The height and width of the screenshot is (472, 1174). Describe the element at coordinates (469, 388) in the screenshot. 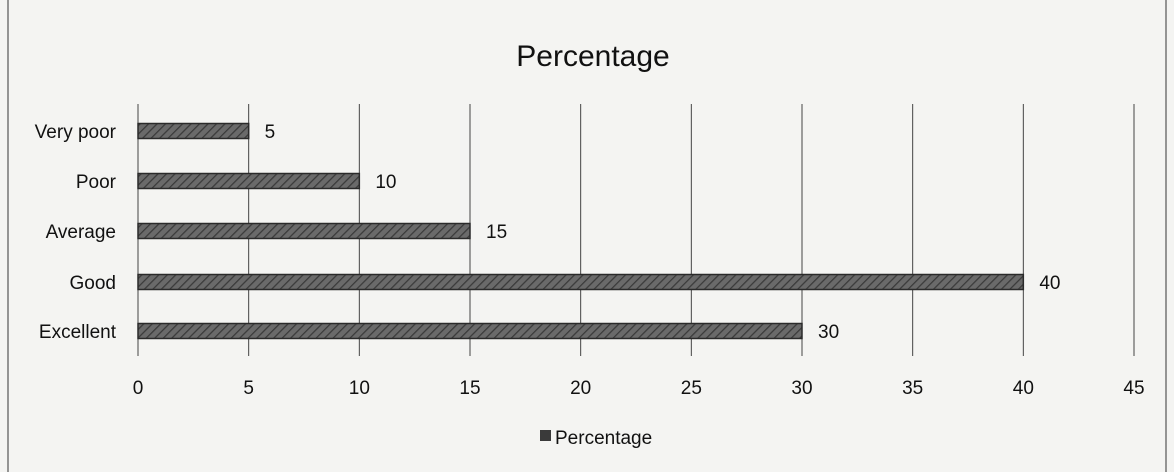

I see `x-tick-label: 15` at that location.